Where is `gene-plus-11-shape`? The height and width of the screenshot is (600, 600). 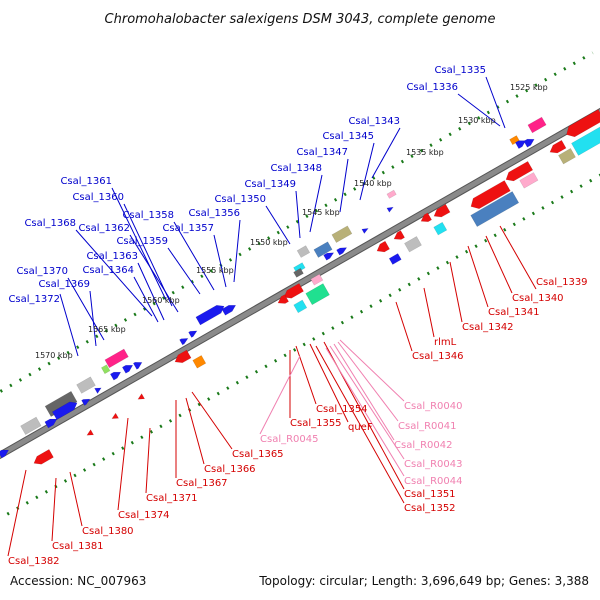 gene-plus-11-shape is located at coordinates (329, 256).